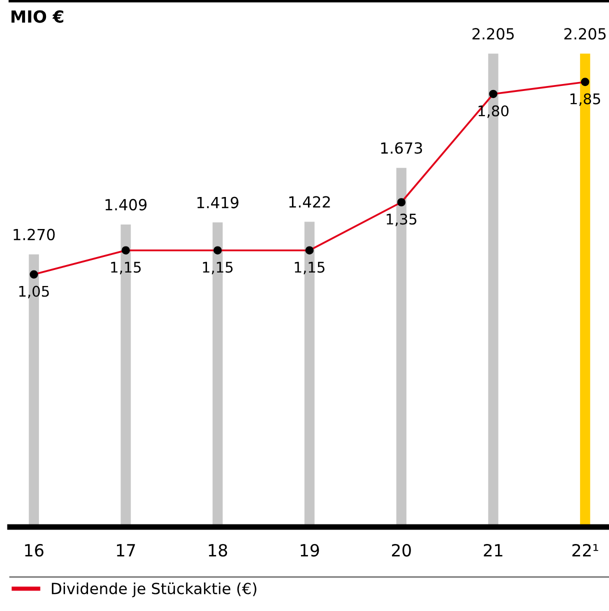 The image size is (609, 611). I want to click on x-tick-label: 18, so click(218, 550).